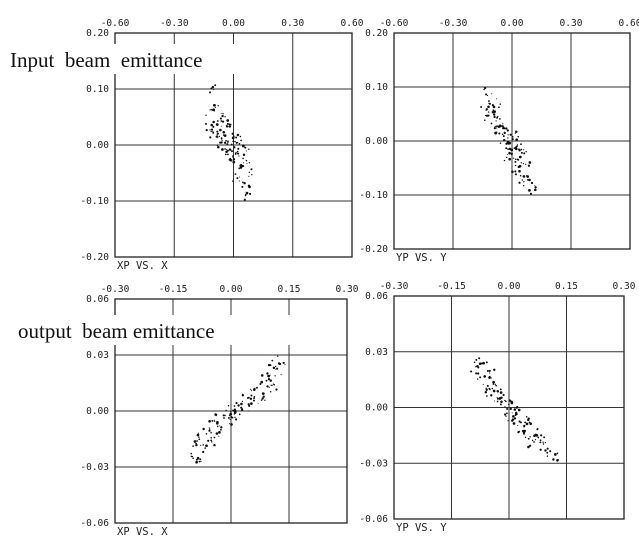  Describe the element at coordinates (145, 59) in the screenshot. I see `input-title-backdrop` at that location.